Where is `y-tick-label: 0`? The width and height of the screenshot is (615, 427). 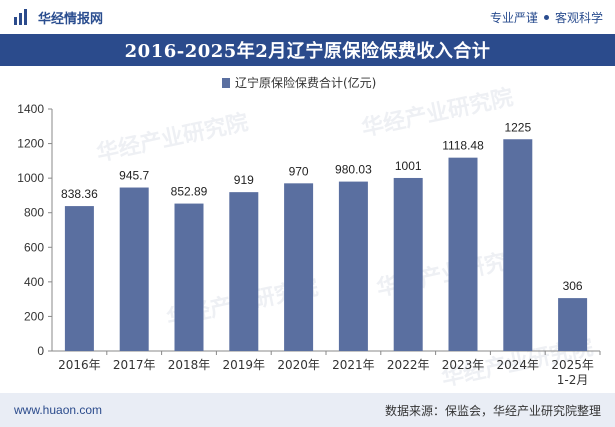 y-tick-label: 0 is located at coordinates (40, 351).